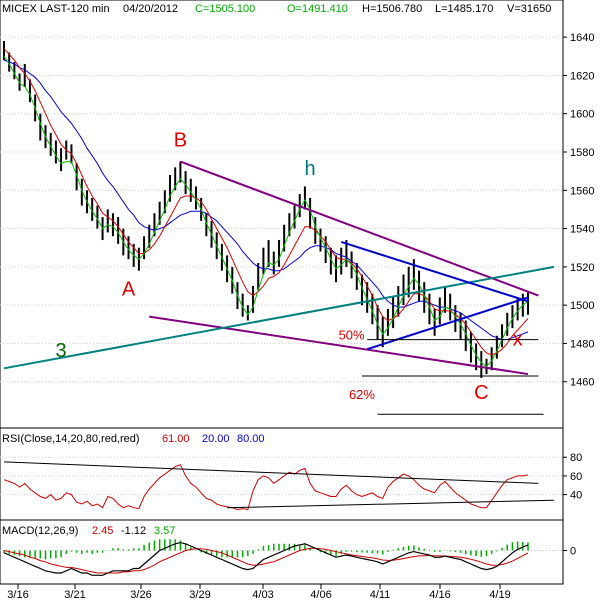  I want to click on macd-legend-macd: 2.45, so click(102, 531).